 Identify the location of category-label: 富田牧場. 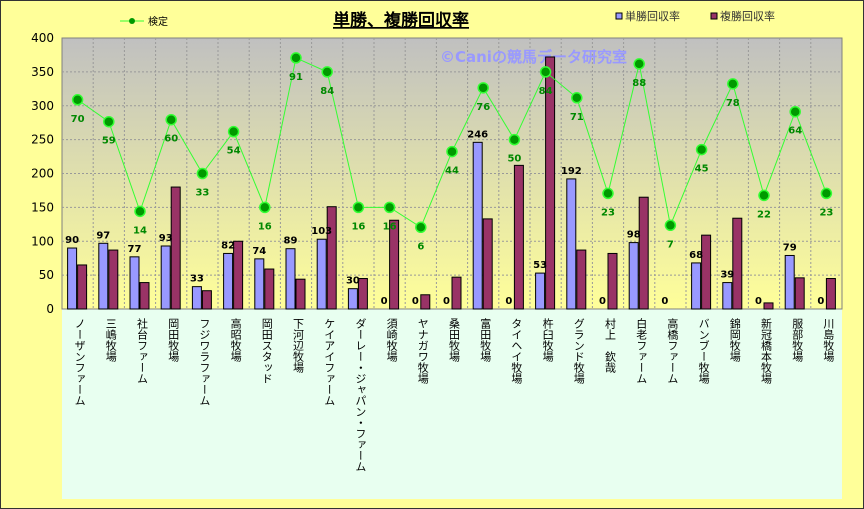
(485, 340).